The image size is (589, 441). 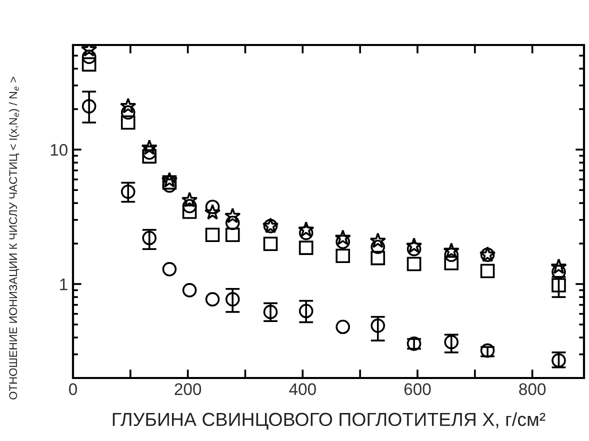 What do you see at coordinates (14, 238) in the screenshot?
I see `y-axis-title: ОТНОШЕНИЕ ИОНИЗАЦИИ К ЧИСЛУ ЧАСТИЦ < I(x,N$_{e}$) / N$_{e}$ >` at bounding box center [14, 238].